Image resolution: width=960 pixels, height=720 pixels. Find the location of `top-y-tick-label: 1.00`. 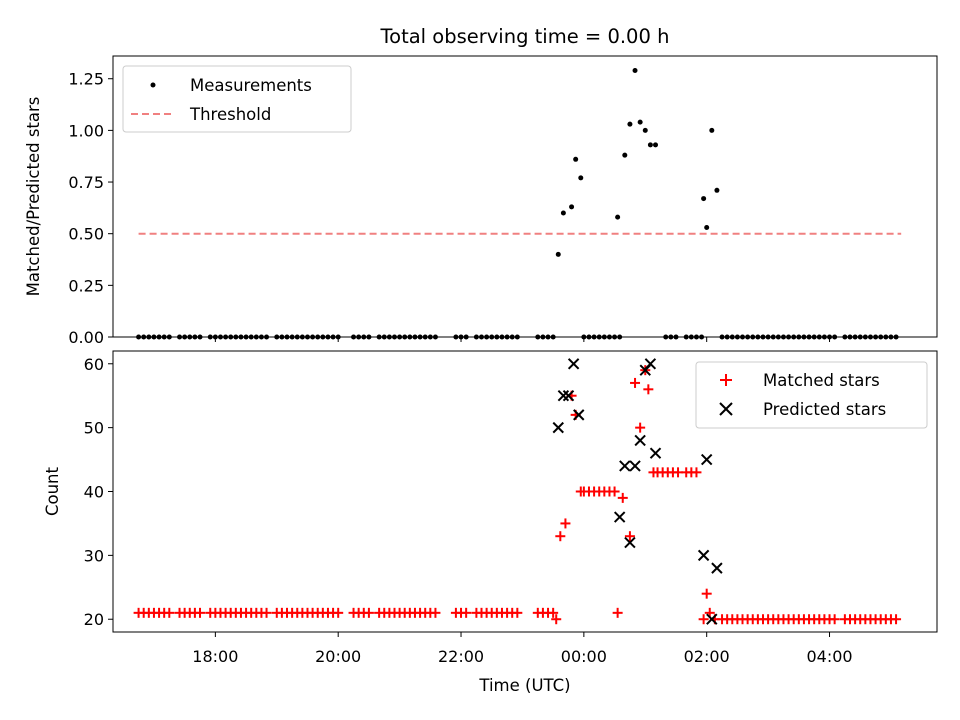

top-y-tick-label: 1.00 is located at coordinates (86, 130).